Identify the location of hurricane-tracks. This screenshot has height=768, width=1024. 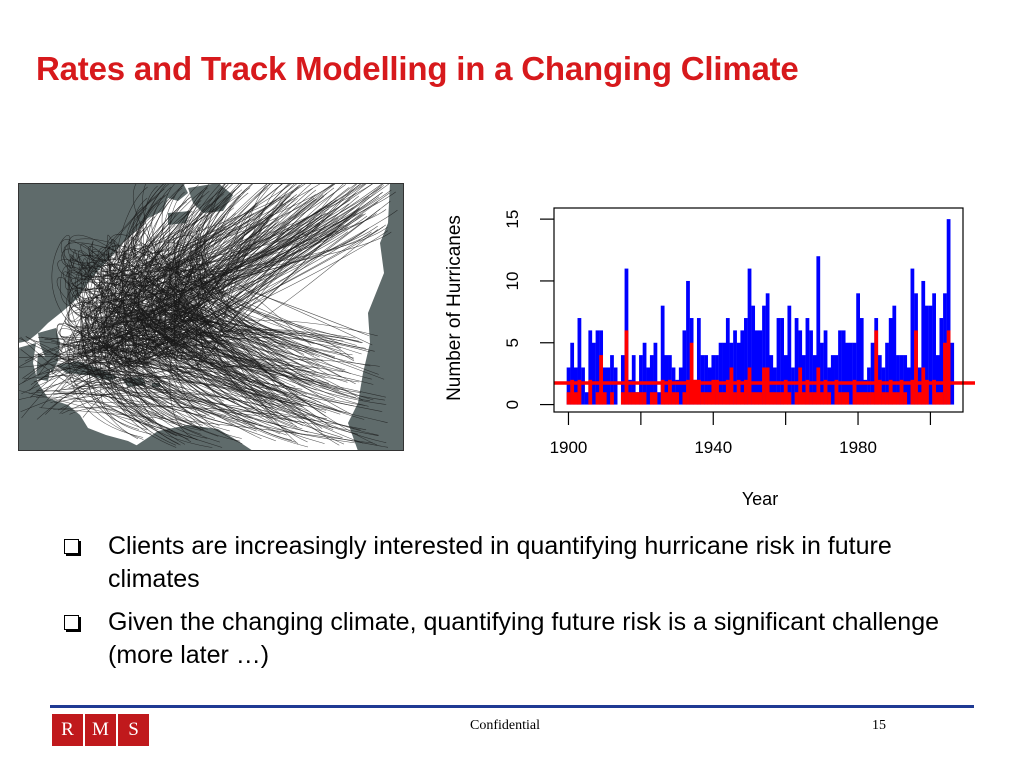
(208, 315).